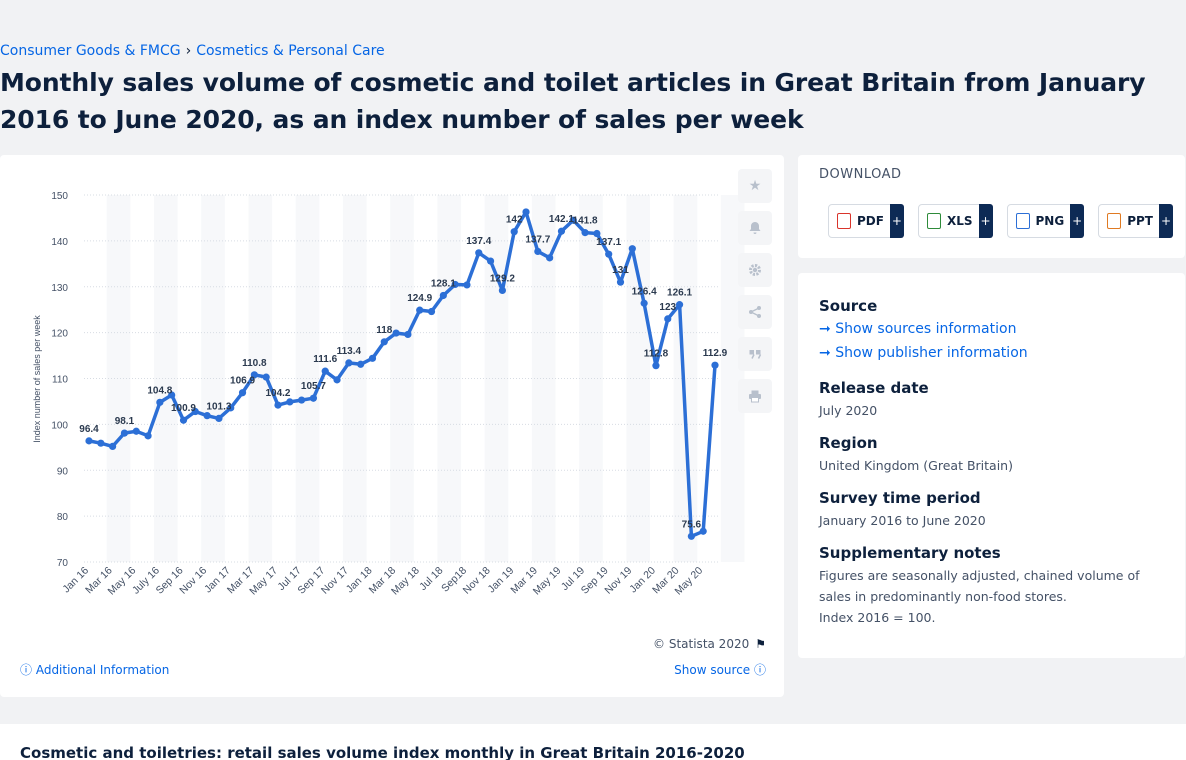 The width and height of the screenshot is (1186, 760). What do you see at coordinates (848, 410) in the screenshot?
I see `release-date-value: July 2020` at bounding box center [848, 410].